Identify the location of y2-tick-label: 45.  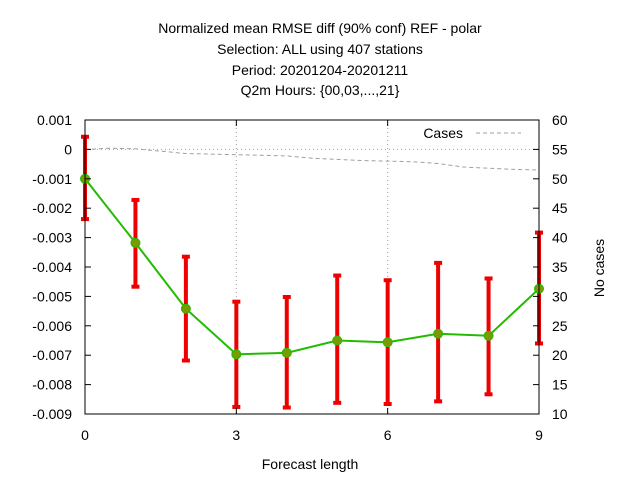
(560, 208).